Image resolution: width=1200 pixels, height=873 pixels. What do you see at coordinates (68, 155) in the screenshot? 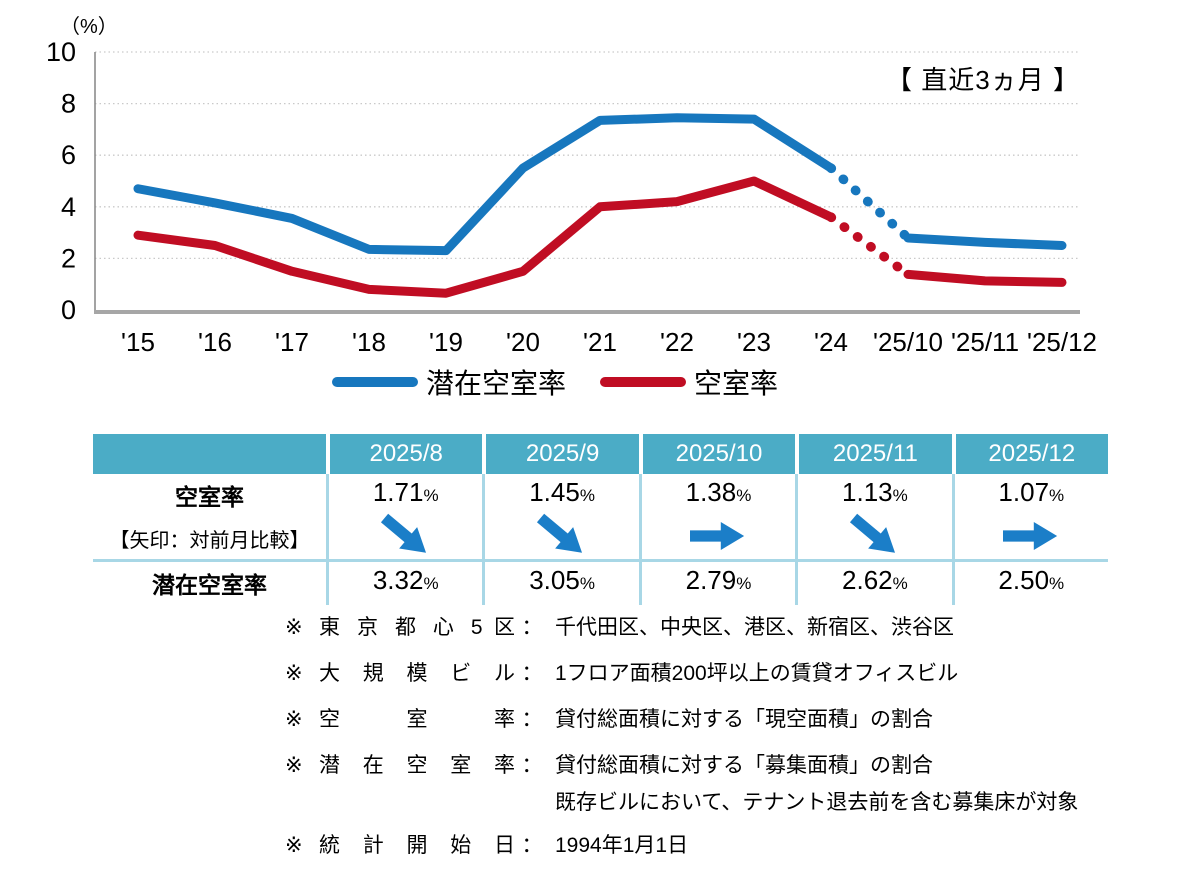
I see `y-tick-label: 6` at bounding box center [68, 155].